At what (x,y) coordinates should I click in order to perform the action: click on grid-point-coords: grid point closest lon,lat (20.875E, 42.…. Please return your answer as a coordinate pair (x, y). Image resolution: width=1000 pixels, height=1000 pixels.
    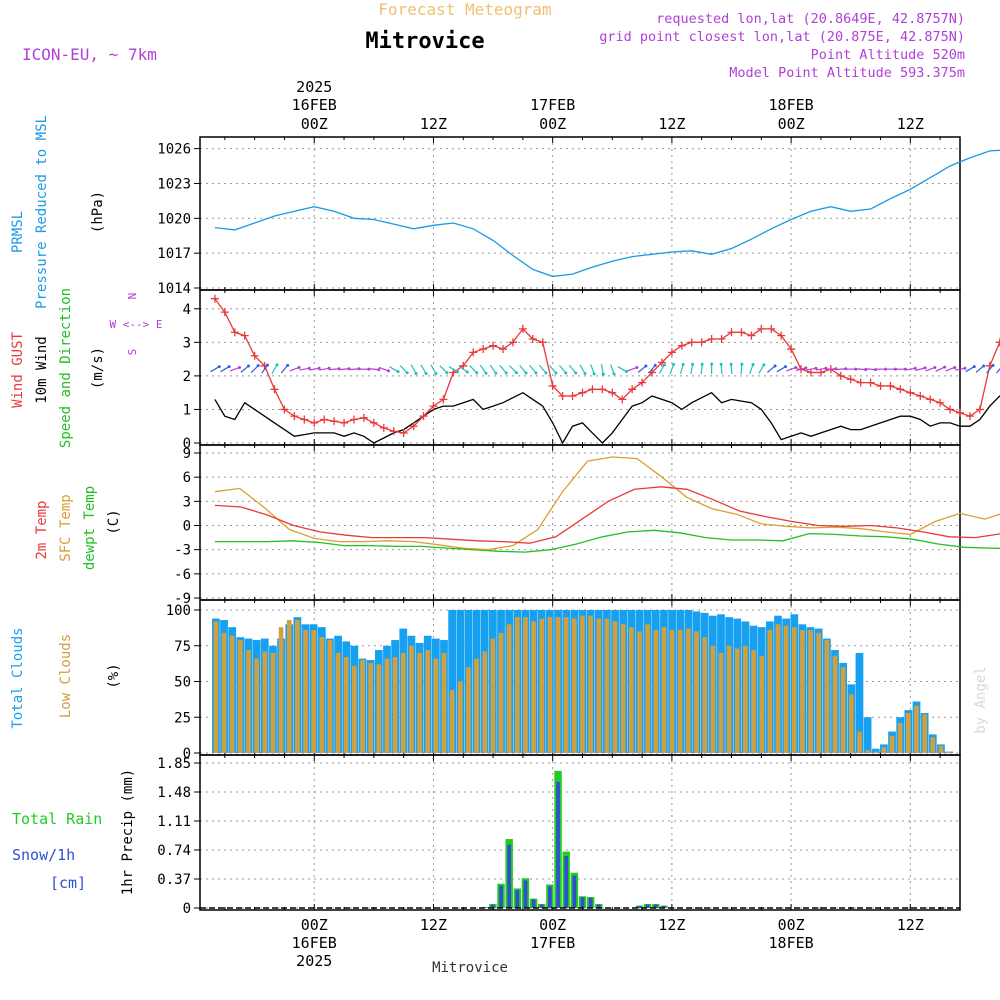
    Looking at the image, I should click on (782, 37).